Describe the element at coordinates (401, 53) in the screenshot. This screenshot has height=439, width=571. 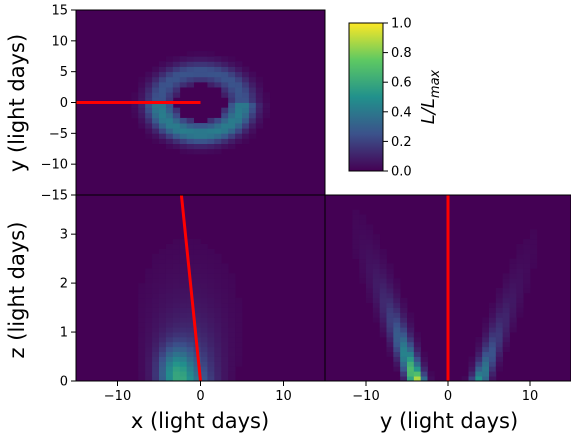
I see `colorbar-tick-label: 0.8` at that location.